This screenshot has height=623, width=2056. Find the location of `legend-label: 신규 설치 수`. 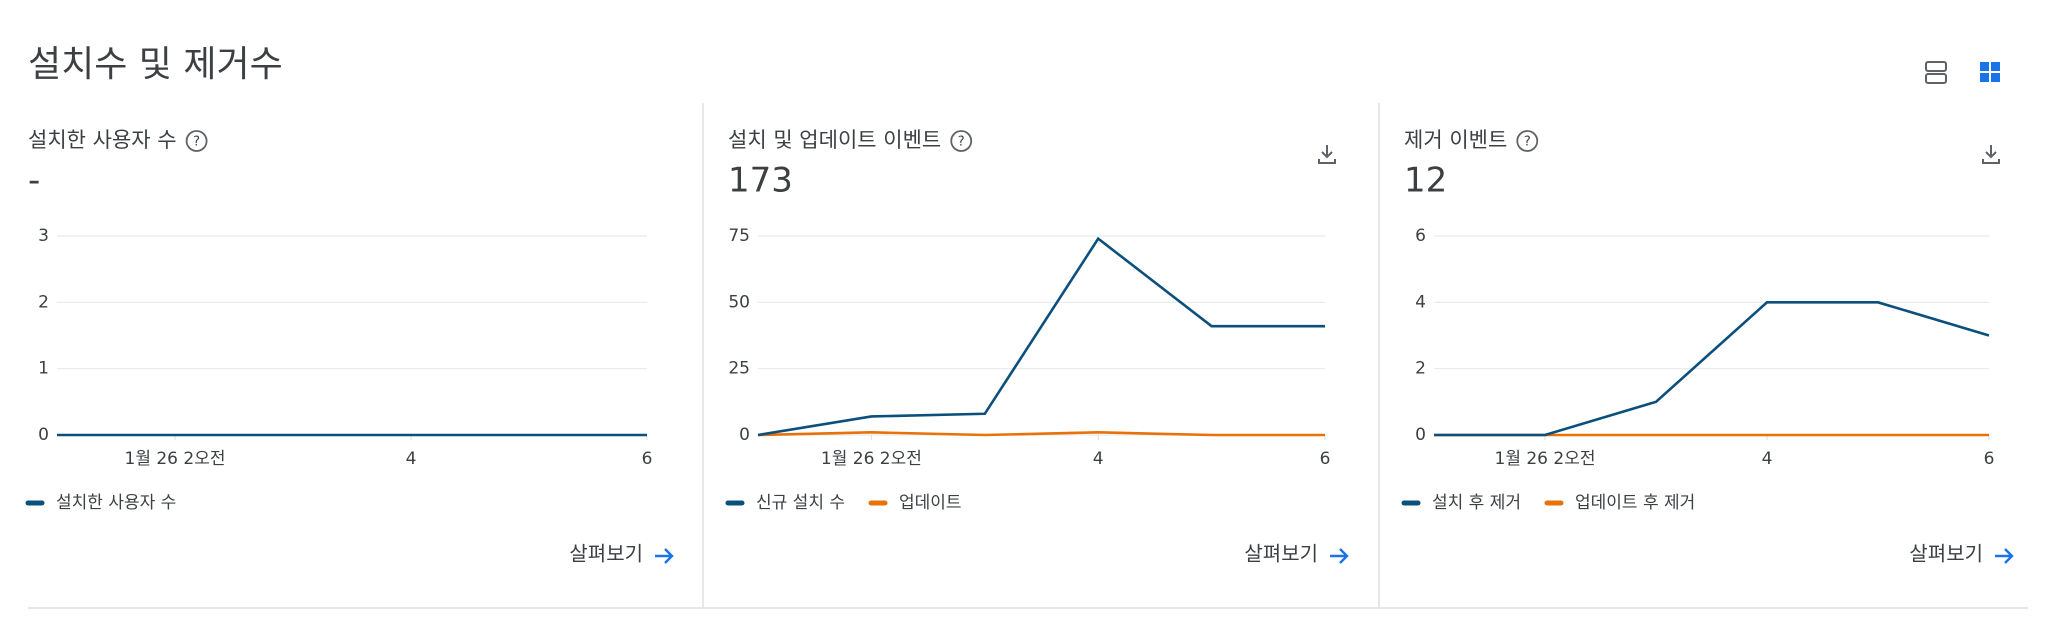

legend-label: 신규 설치 수 is located at coordinates (800, 503).